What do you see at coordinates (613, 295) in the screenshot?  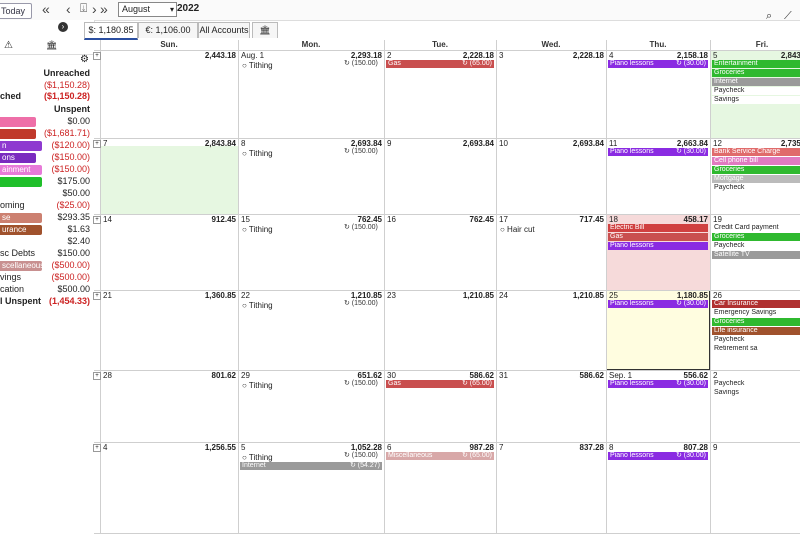 I see `day-number: 25` at bounding box center [613, 295].